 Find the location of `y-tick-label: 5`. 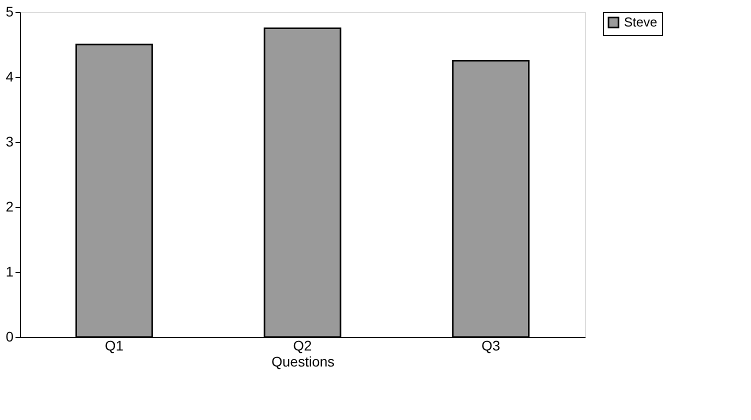

y-tick-label: 5 is located at coordinates (10, 12).